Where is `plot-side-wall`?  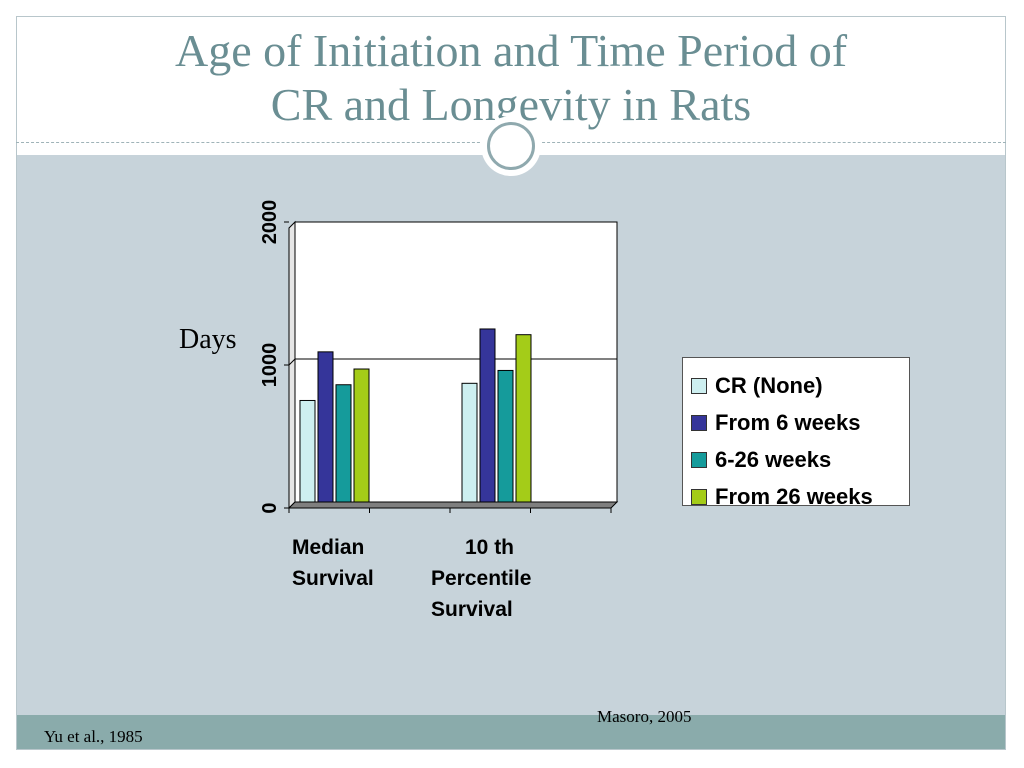
plot-side-wall is located at coordinates (292, 365).